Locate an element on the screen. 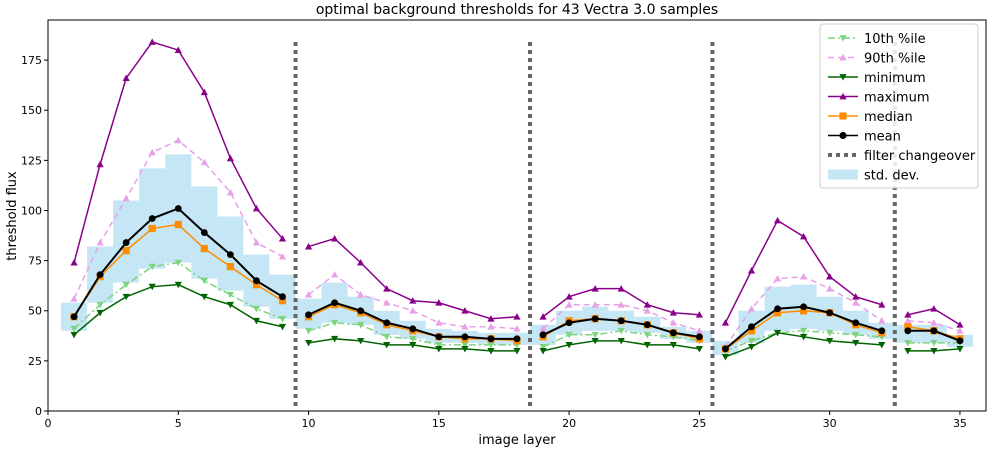 This screenshot has width=990, height=454. x-tick-label: 35 is located at coordinates (960, 423).